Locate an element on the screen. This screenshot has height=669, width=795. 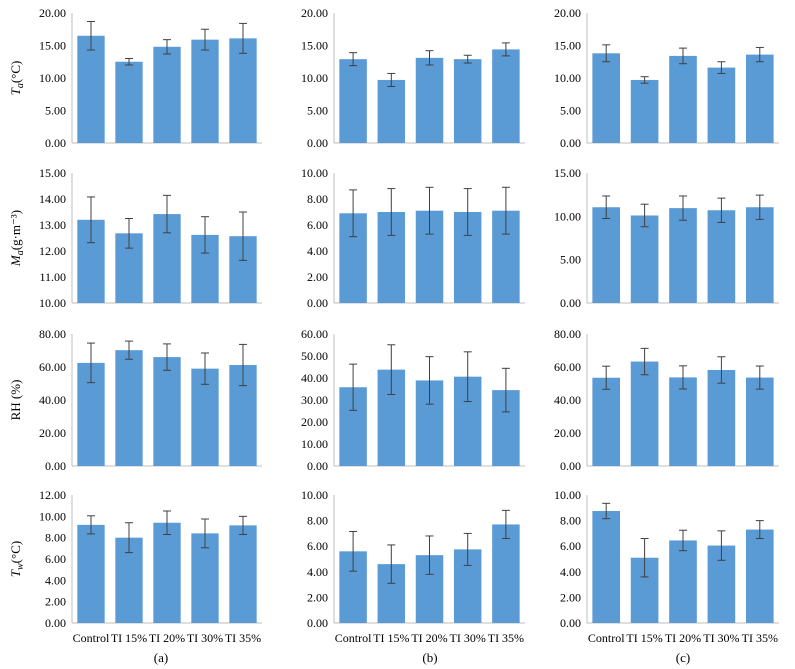
x-category-label-b4-0: Control is located at coordinates (353, 638).